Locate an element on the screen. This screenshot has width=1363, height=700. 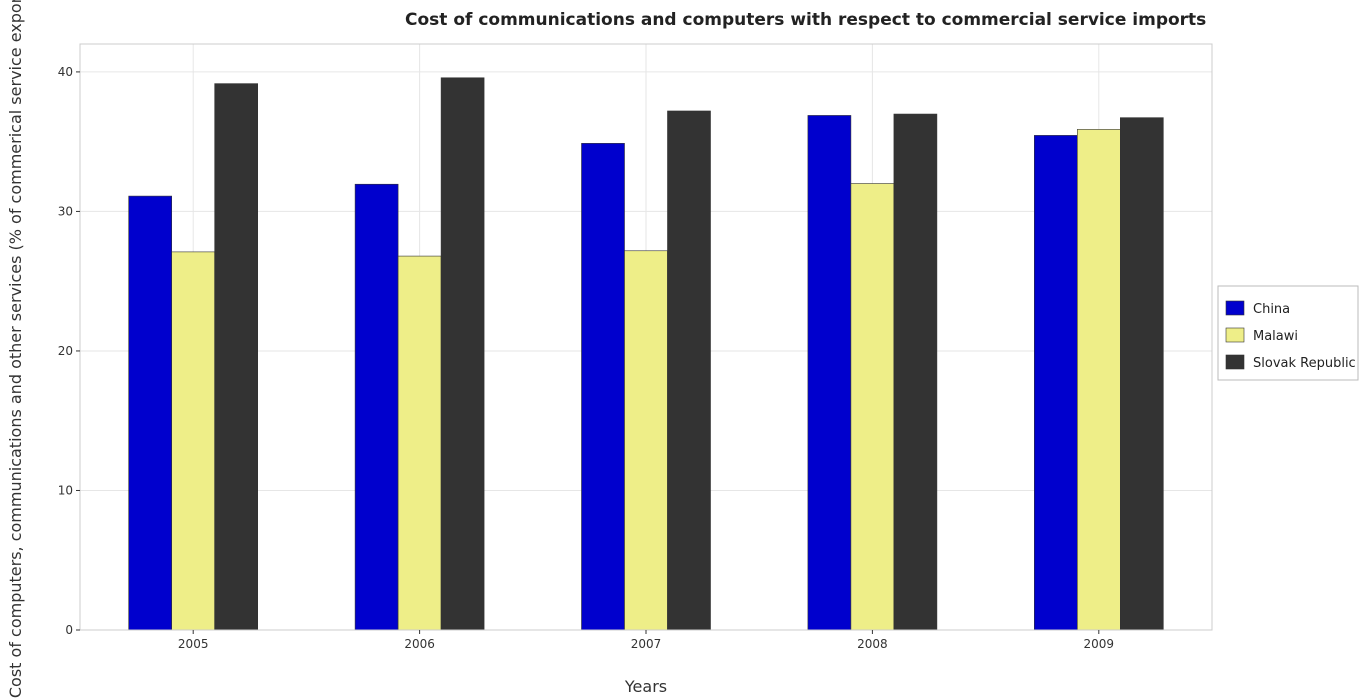
x-tick-label: 2007 is located at coordinates (646, 644).